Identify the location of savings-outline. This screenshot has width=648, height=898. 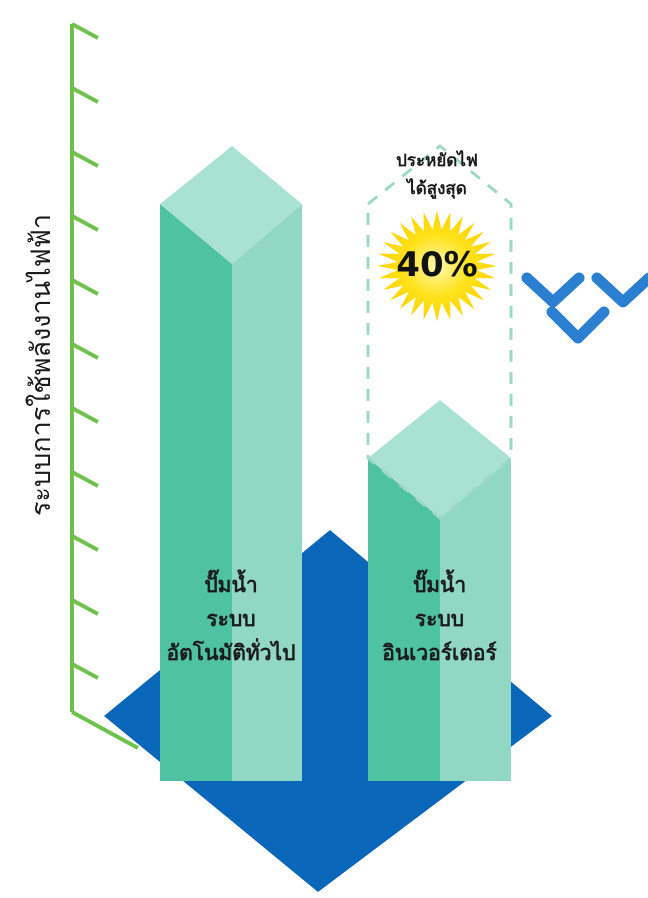
(439, 332).